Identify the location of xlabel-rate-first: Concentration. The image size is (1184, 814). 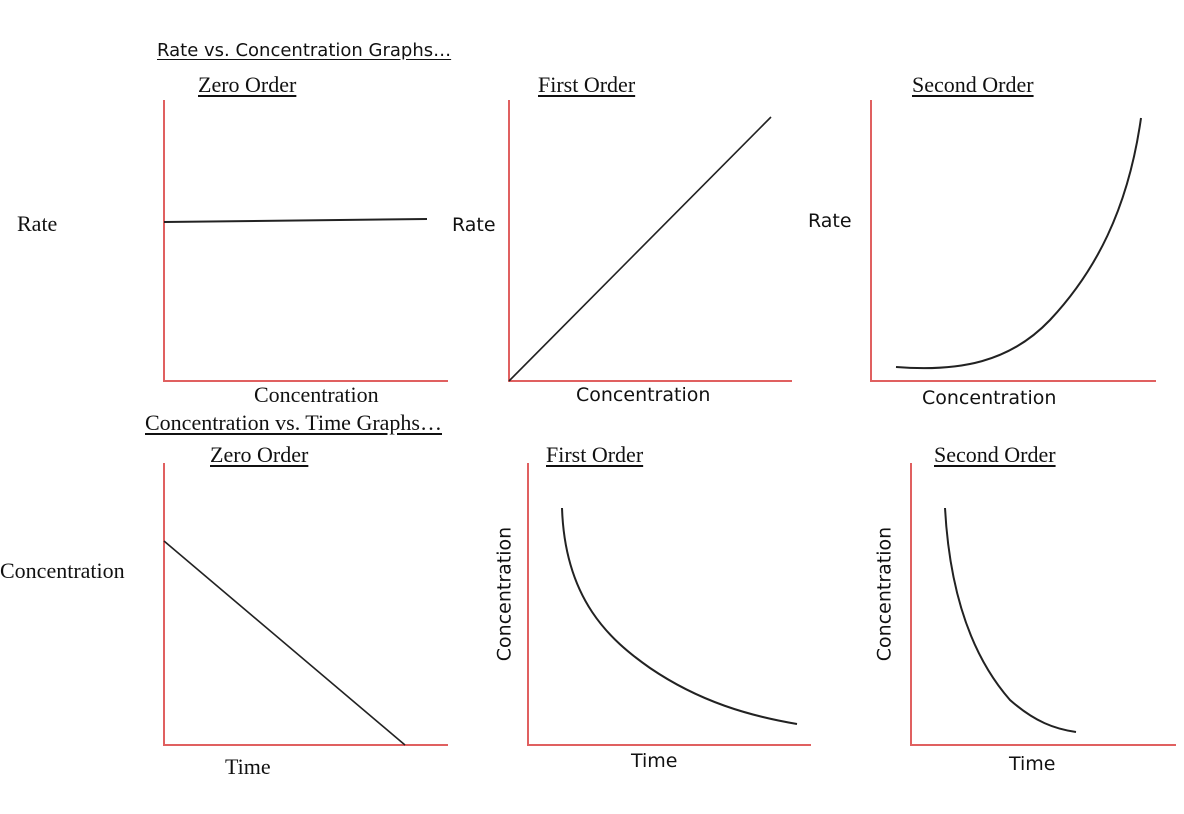
(643, 395).